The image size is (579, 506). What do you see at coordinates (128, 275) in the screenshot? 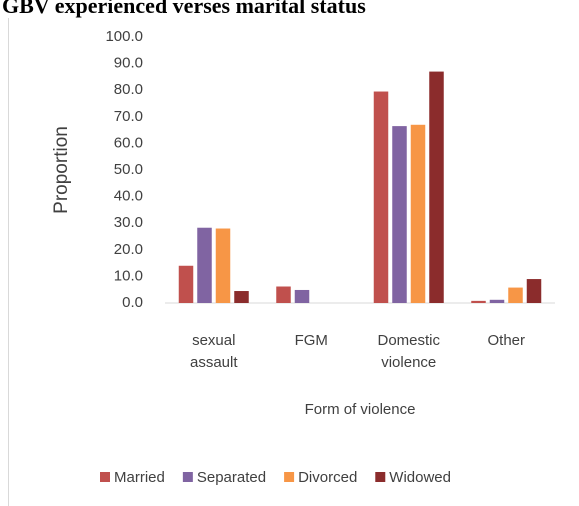
I see `y-tick-label: 10.0` at bounding box center [128, 275].